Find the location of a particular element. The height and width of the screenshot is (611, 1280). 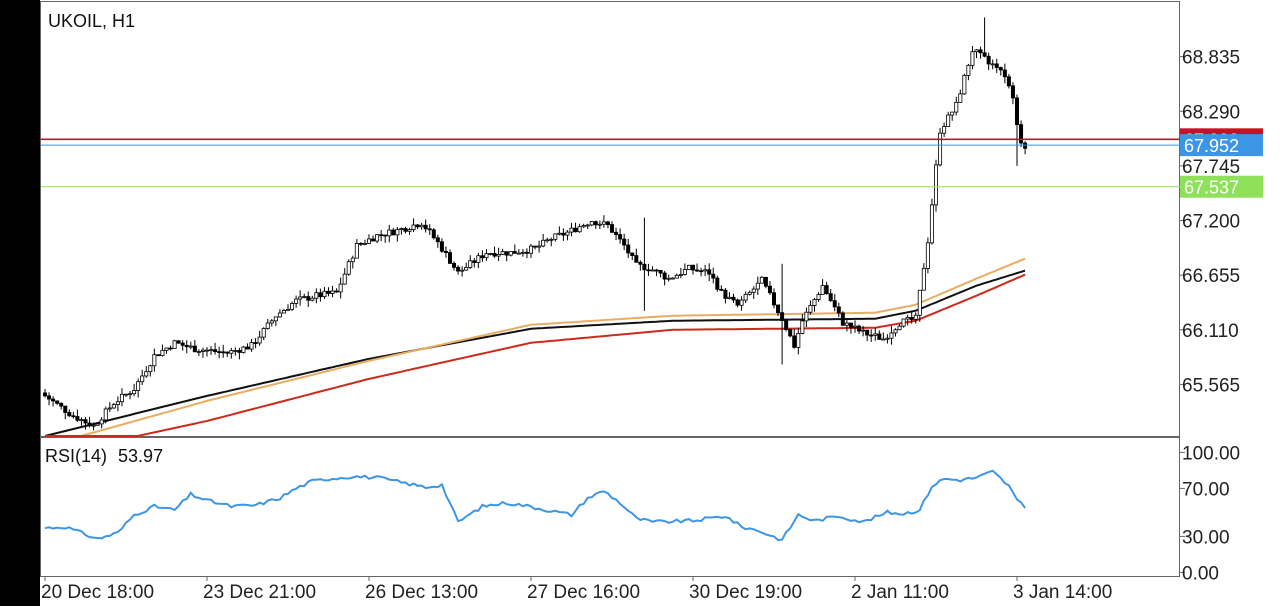

chart-title: UKOIL, H1 is located at coordinates (91, 21).